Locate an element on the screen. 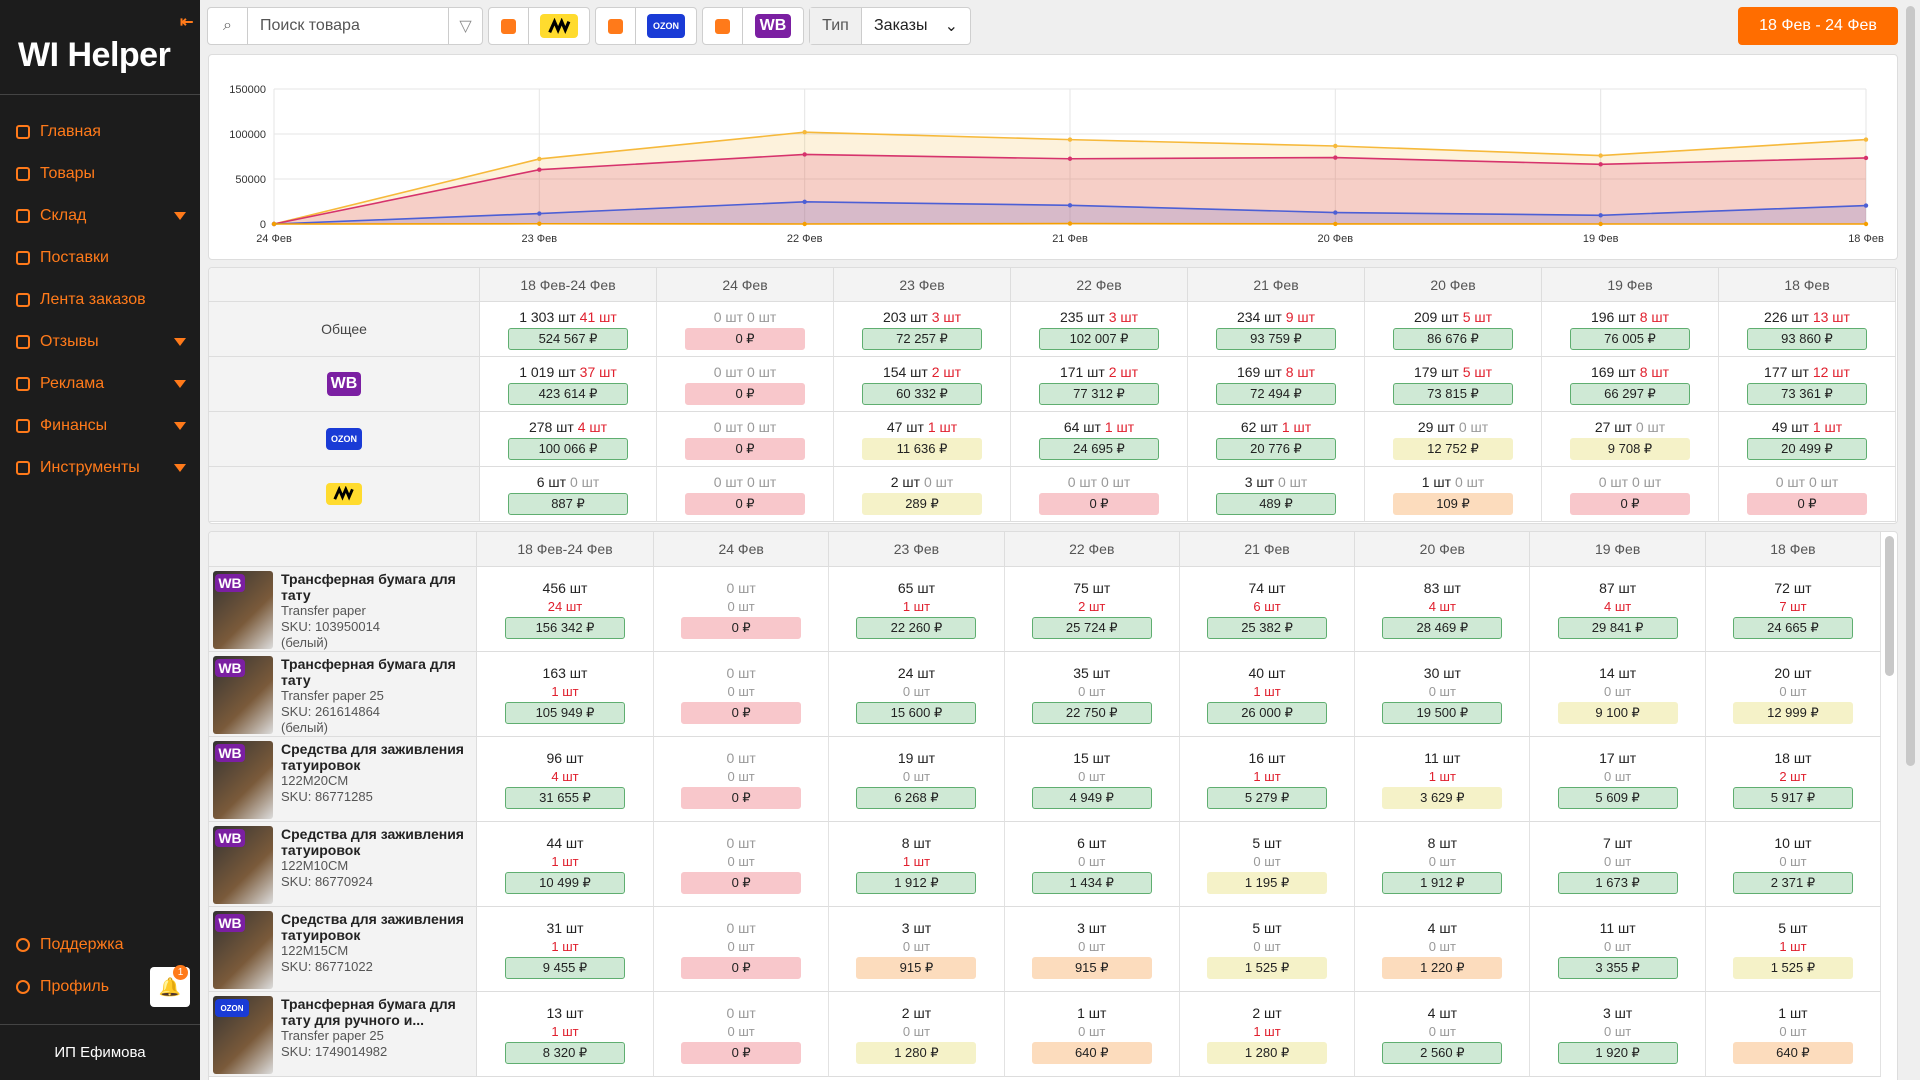 The image size is (1920, 1080). amount-badge: 12 752 ₽ is located at coordinates (1453, 448).